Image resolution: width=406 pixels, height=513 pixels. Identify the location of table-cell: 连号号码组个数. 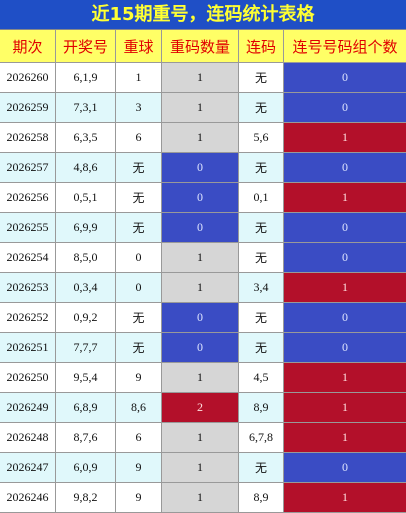
(345, 46).